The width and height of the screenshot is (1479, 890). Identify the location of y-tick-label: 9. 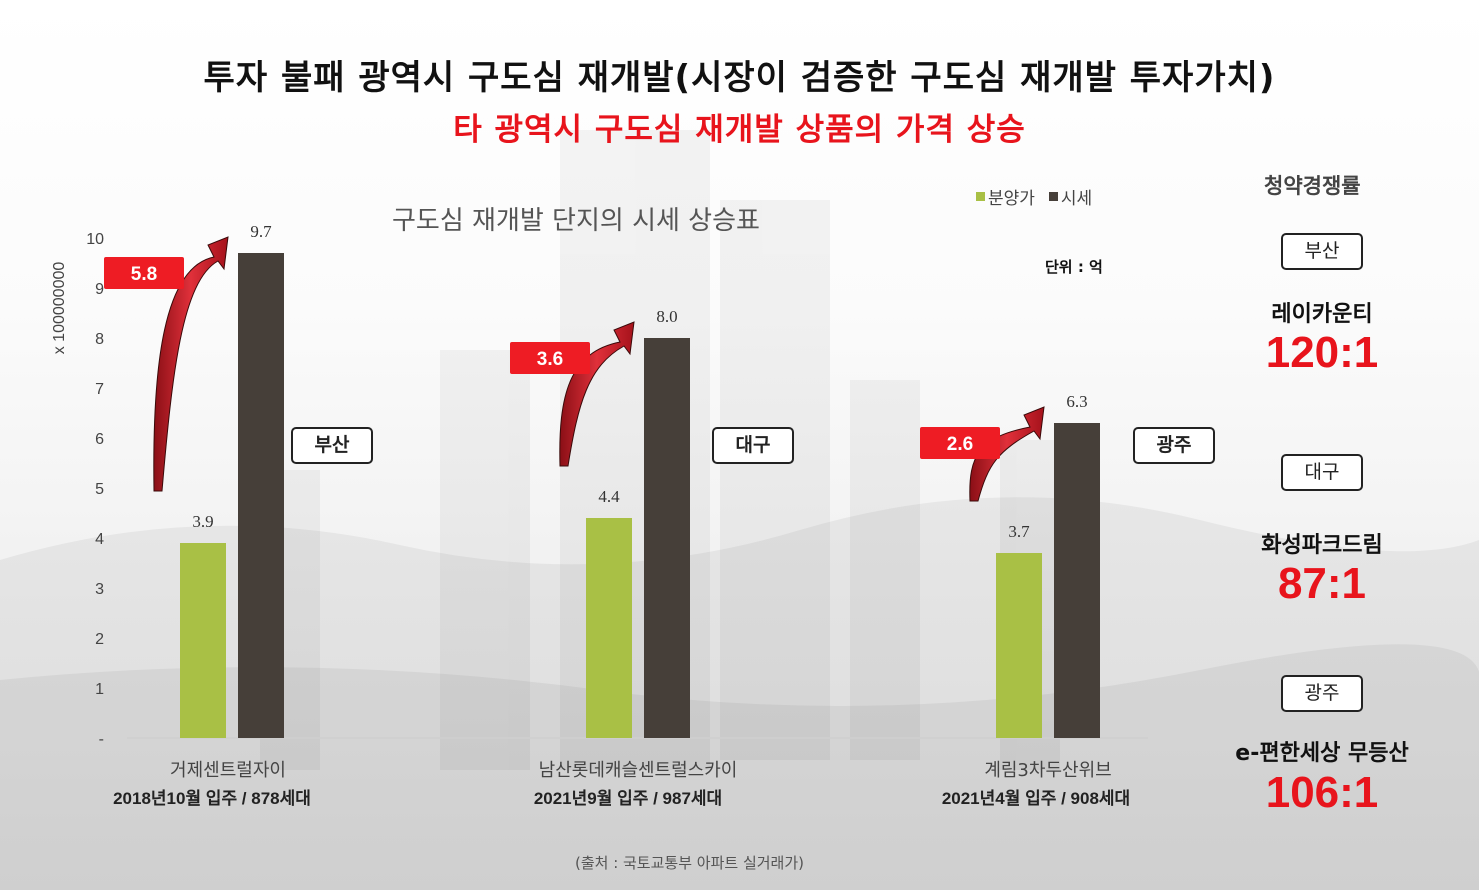
(99, 289).